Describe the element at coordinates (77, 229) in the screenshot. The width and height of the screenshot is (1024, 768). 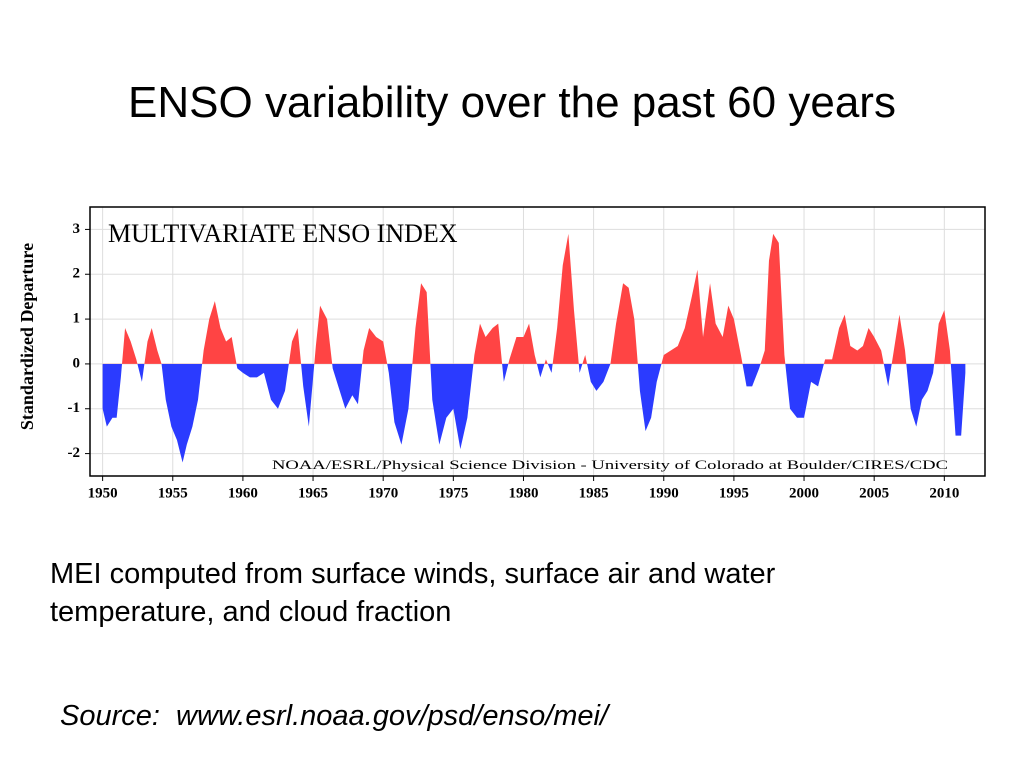
I see `y-tick-label: 3` at that location.